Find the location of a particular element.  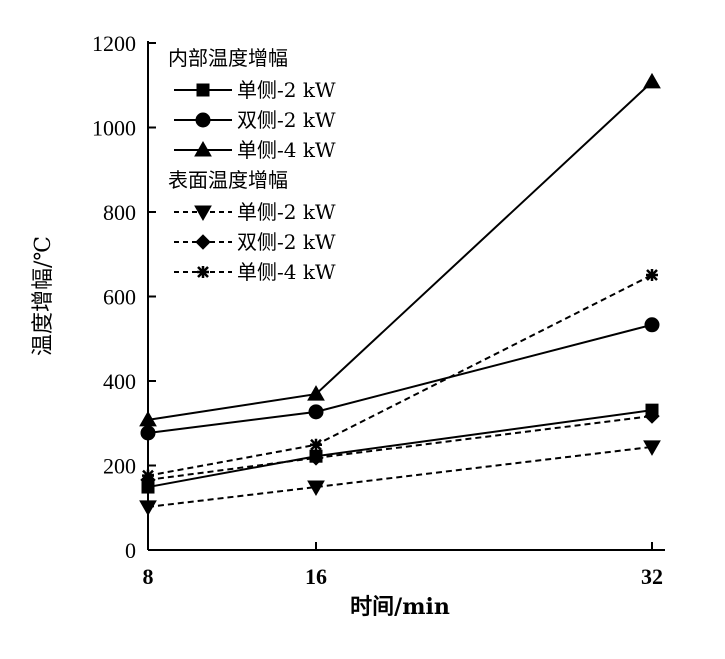

legend-group-title: 内部温度增幅 is located at coordinates (228, 58).